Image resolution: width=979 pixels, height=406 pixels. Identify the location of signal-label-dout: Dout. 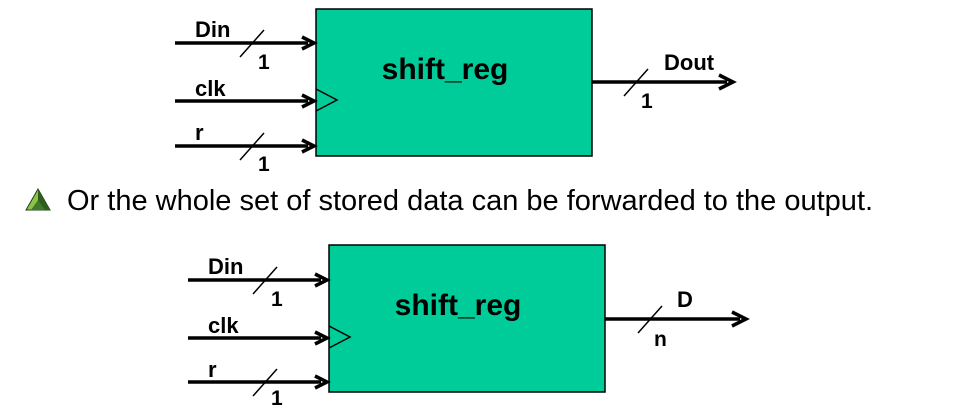
(689, 62).